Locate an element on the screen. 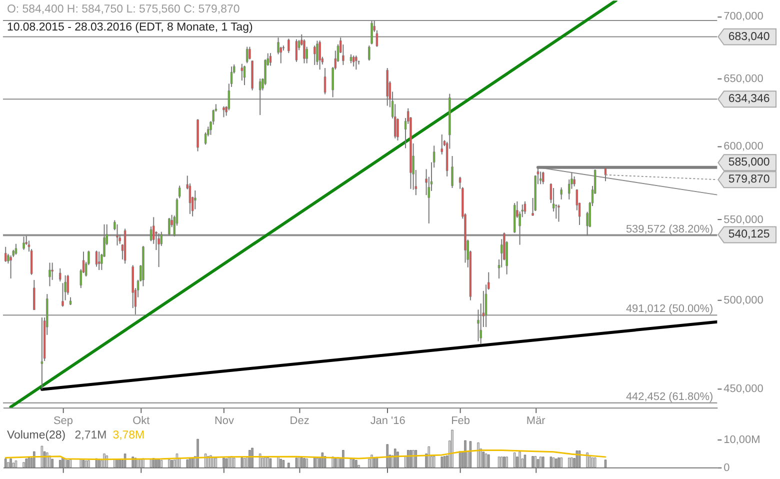  text: 10.08.2015 - 28.03.2016 (EDT, 8 Monate, 1 Tag) is located at coordinates (130, 28).